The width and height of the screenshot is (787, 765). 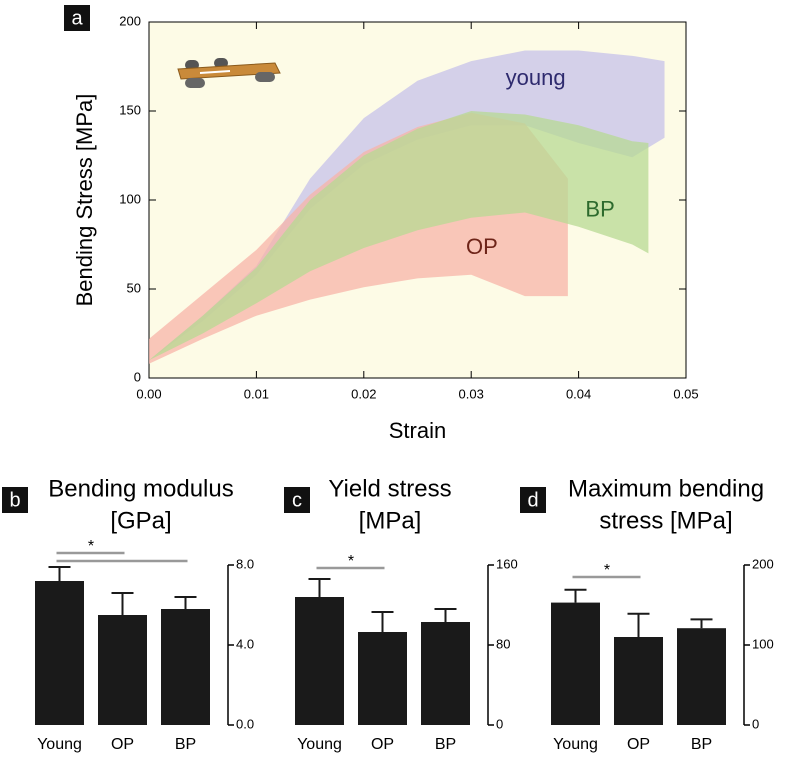 I want to click on y-tick-label: 150, so click(x=130, y=109).